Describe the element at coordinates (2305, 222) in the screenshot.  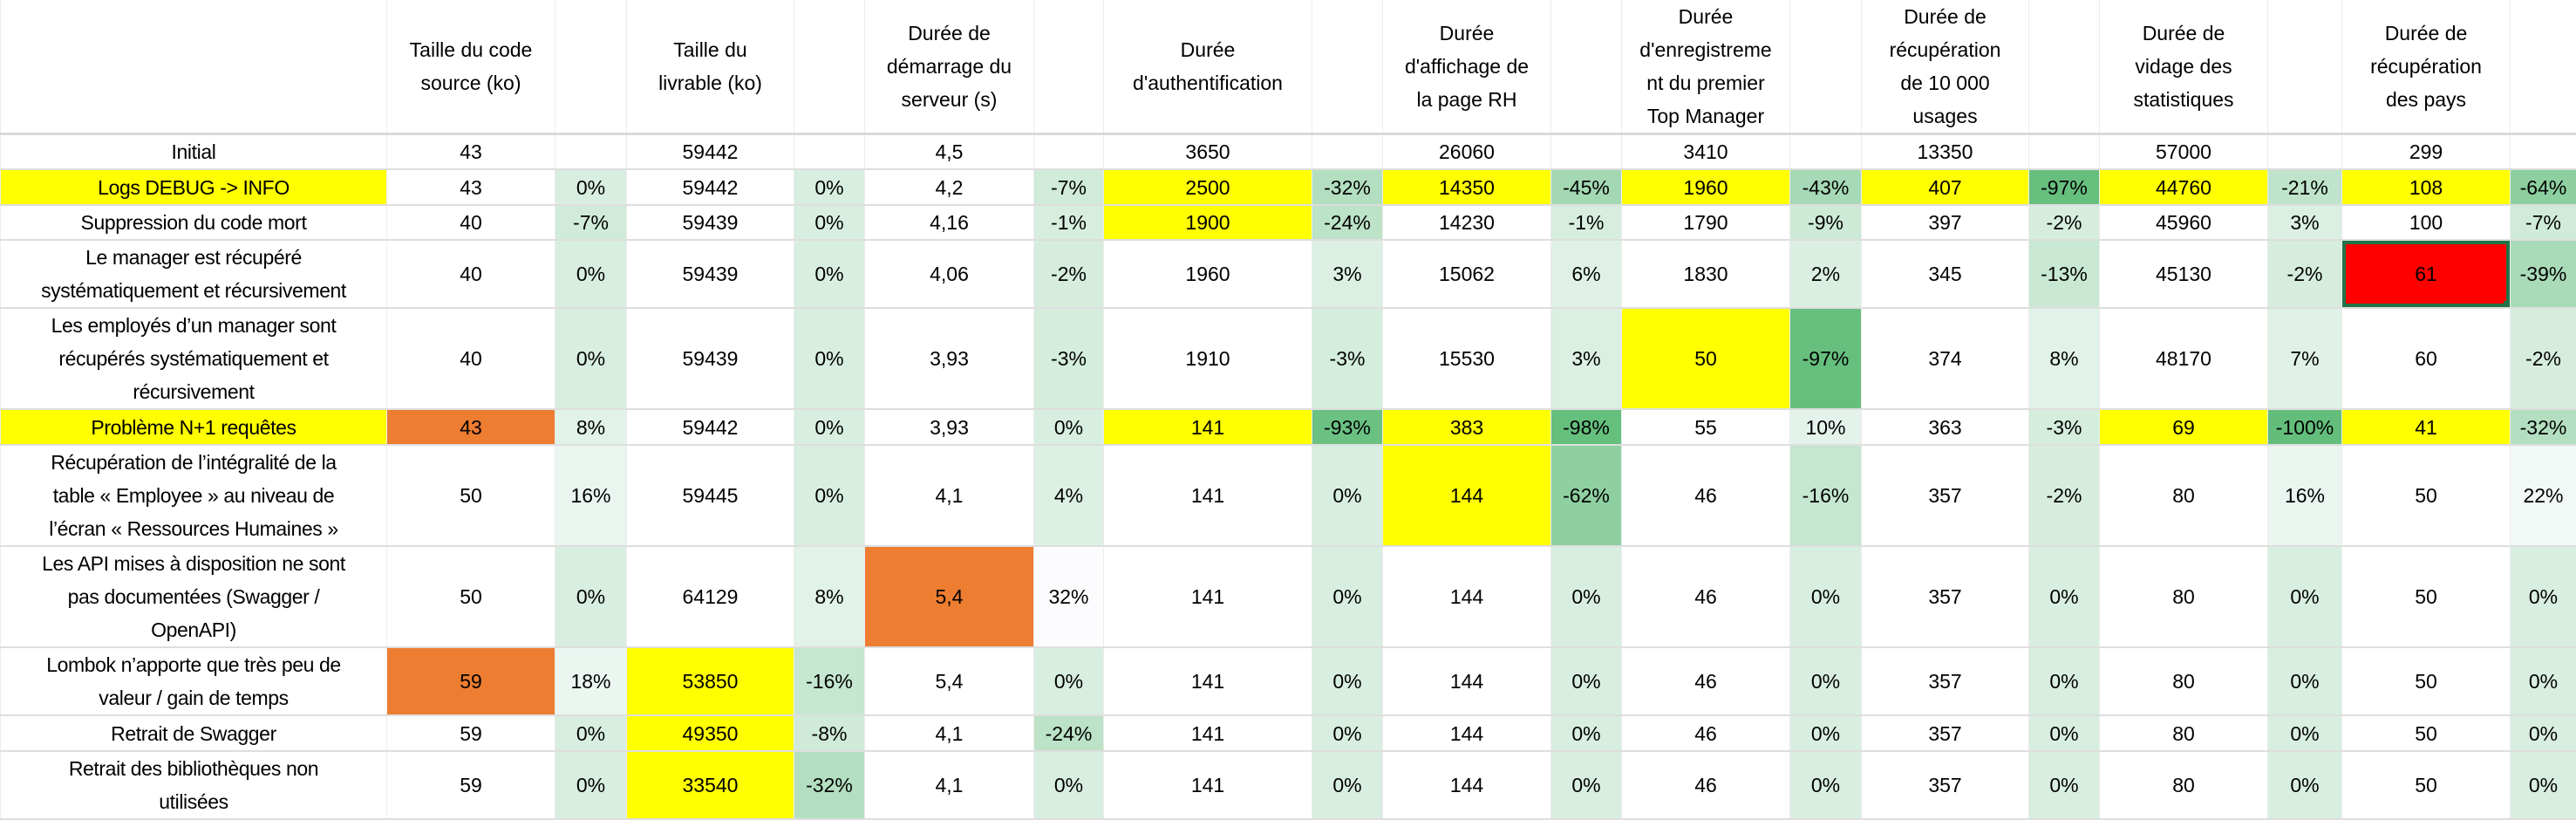
I see `percent-change-cell: 3%` at that location.